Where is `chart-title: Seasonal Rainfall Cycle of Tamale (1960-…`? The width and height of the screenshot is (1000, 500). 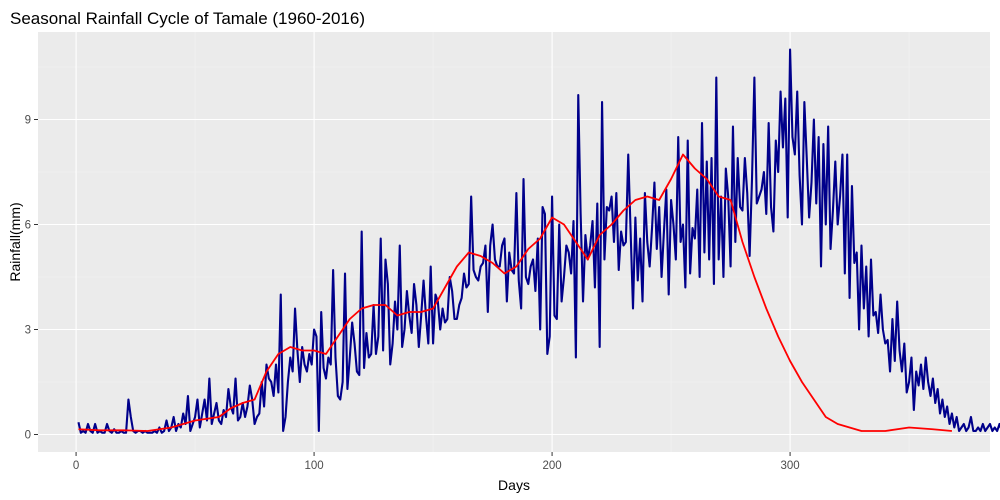
chart-title: Seasonal Rainfall Cycle of Tamale (1960-… is located at coordinates (187, 18).